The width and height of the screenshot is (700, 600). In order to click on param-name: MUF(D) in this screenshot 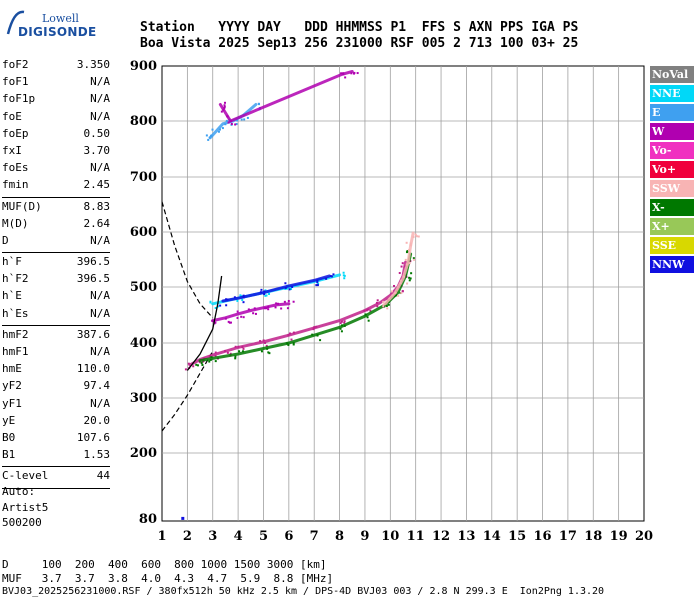, I will do `click(22, 206)`.